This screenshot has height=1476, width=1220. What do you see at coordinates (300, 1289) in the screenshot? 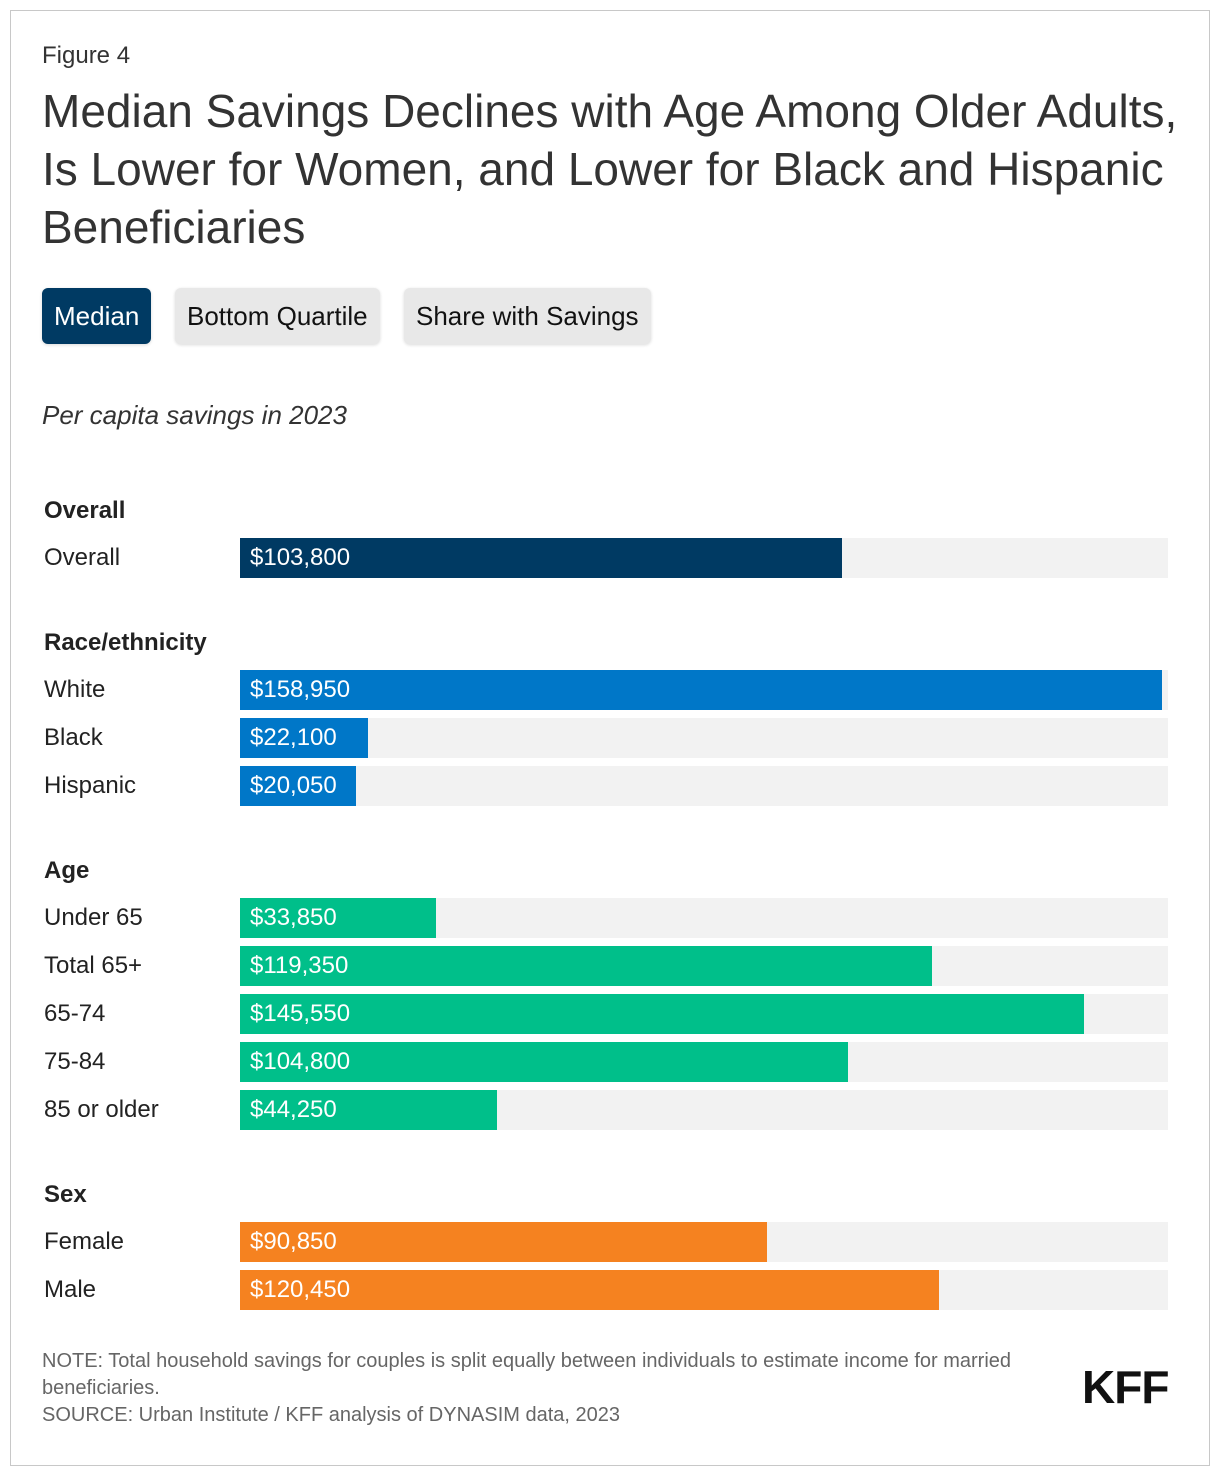
I see `value-label: $120,450` at bounding box center [300, 1289].